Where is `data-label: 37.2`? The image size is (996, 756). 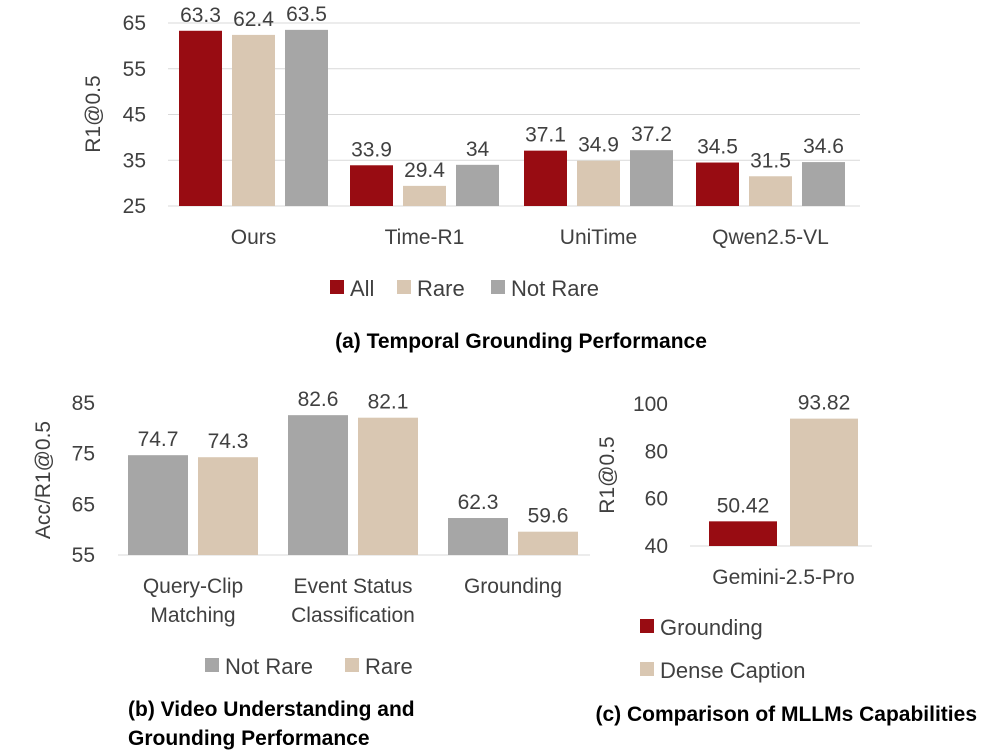
data-label: 37.2 is located at coordinates (651, 134).